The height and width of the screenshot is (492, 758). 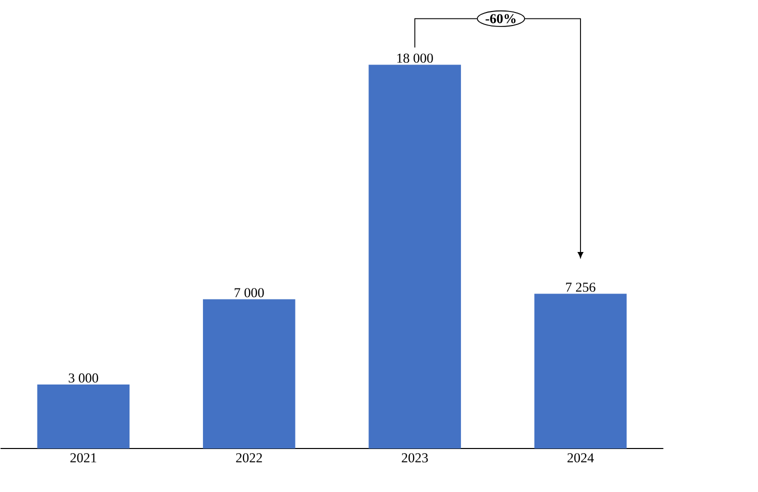 I want to click on data-label: 18 000, so click(x=415, y=58).